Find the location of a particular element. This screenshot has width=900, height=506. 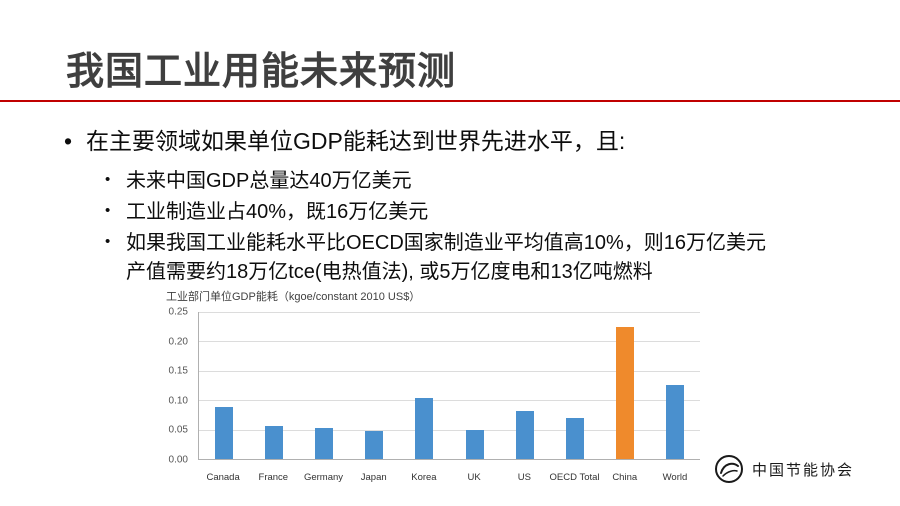

x-axis-label-germany: Germany is located at coordinates (323, 477).